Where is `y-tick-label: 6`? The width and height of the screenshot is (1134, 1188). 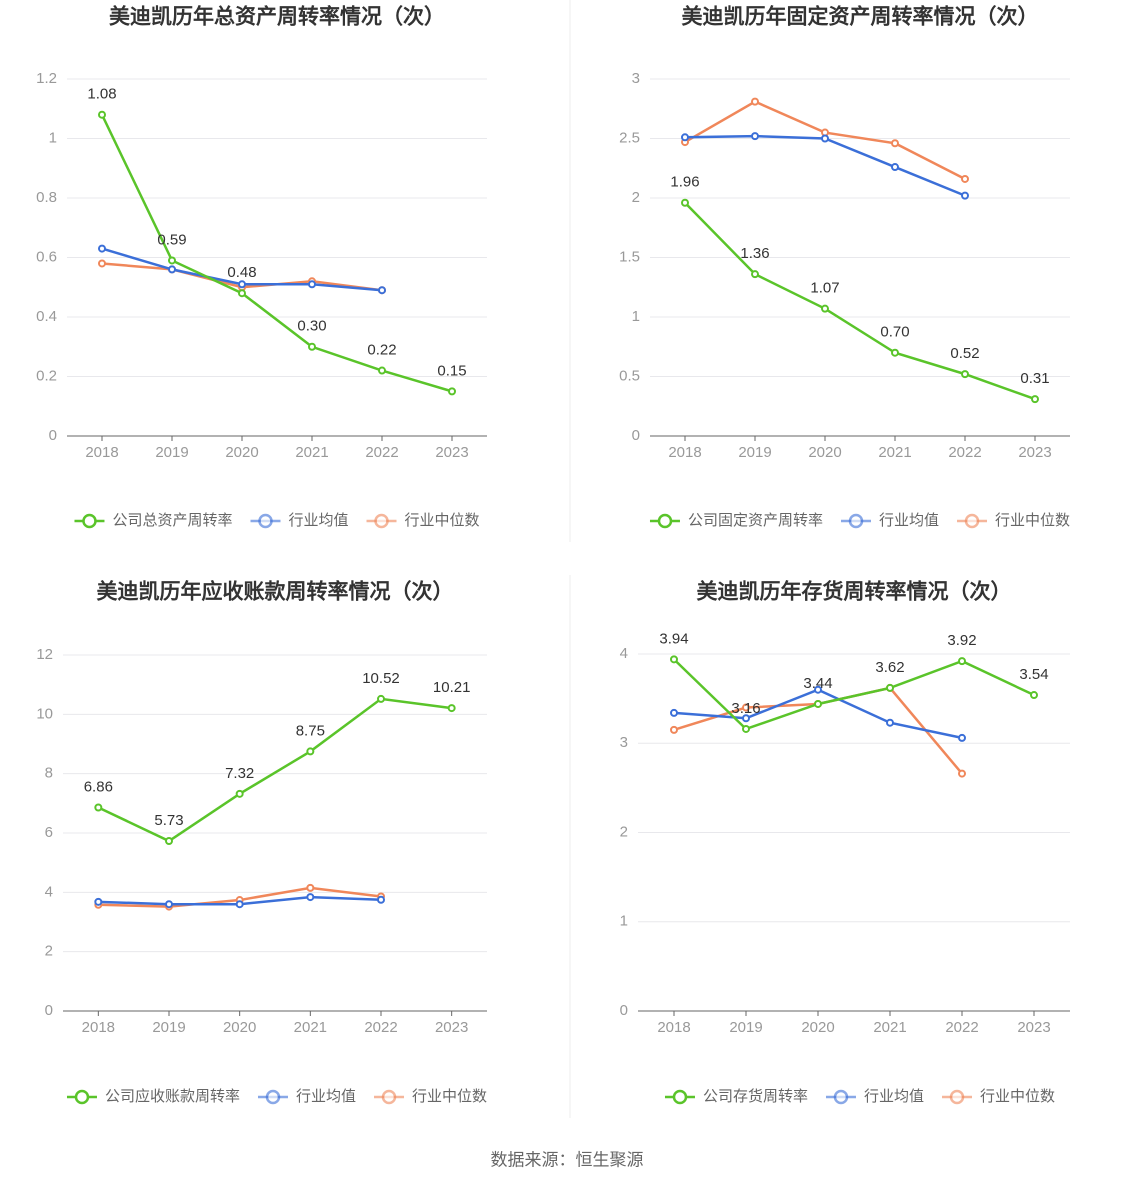
y-tick-label: 6 is located at coordinates (49, 832).